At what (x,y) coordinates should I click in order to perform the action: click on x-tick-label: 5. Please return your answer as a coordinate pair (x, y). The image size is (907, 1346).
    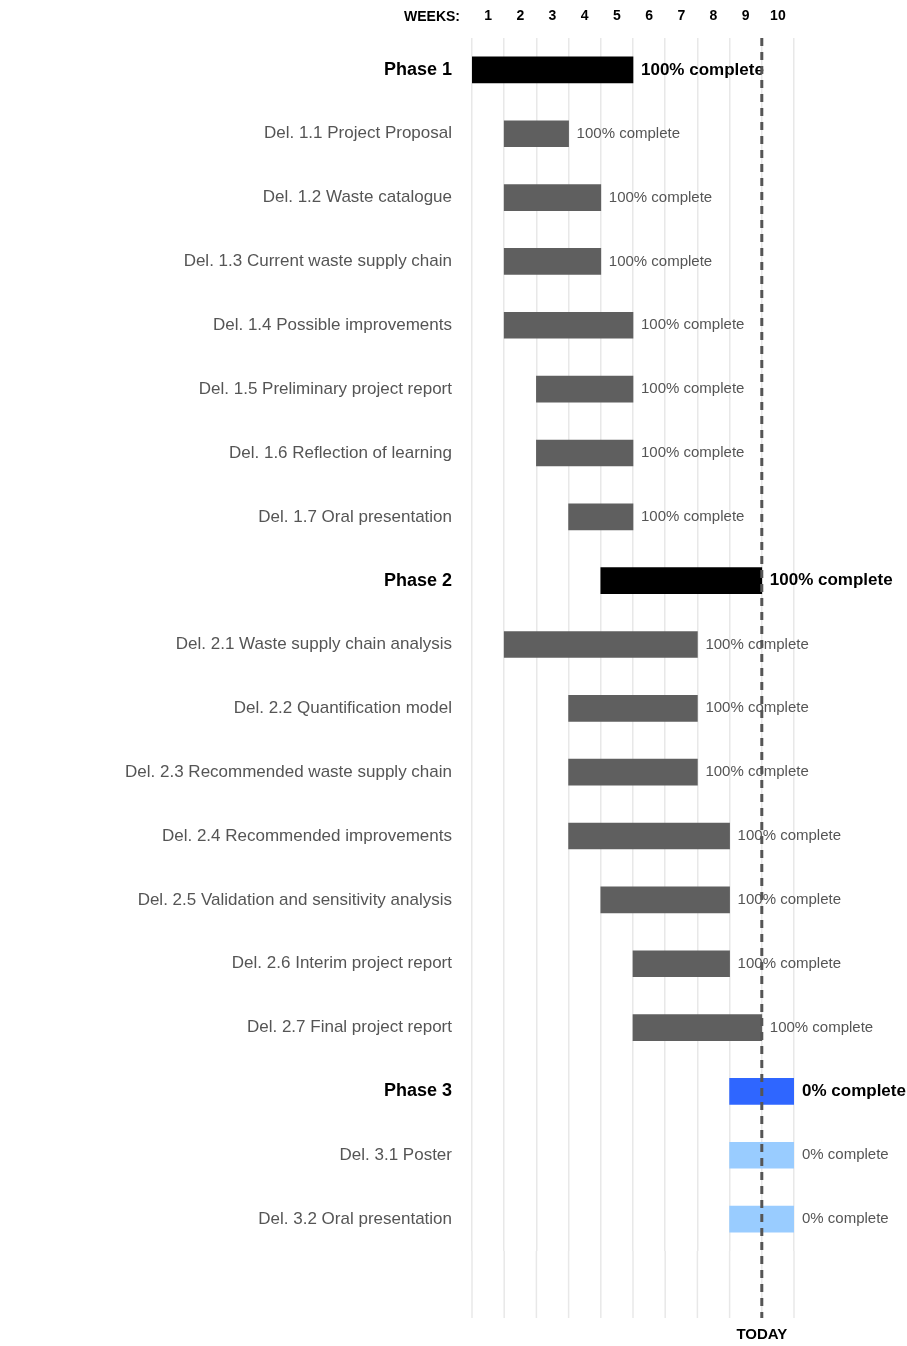
    Looking at the image, I should click on (617, 15).